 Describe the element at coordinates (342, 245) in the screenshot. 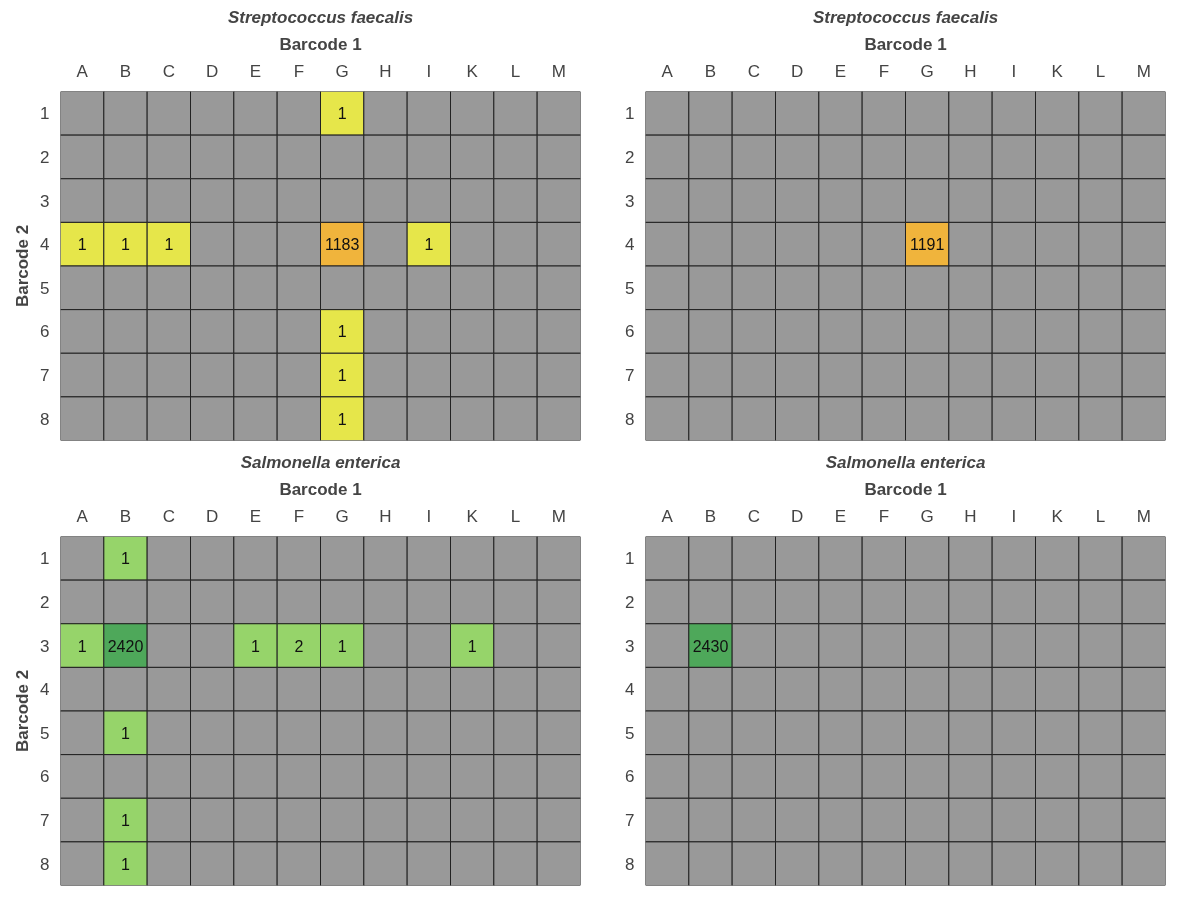

I see `data-label: 1183` at that location.